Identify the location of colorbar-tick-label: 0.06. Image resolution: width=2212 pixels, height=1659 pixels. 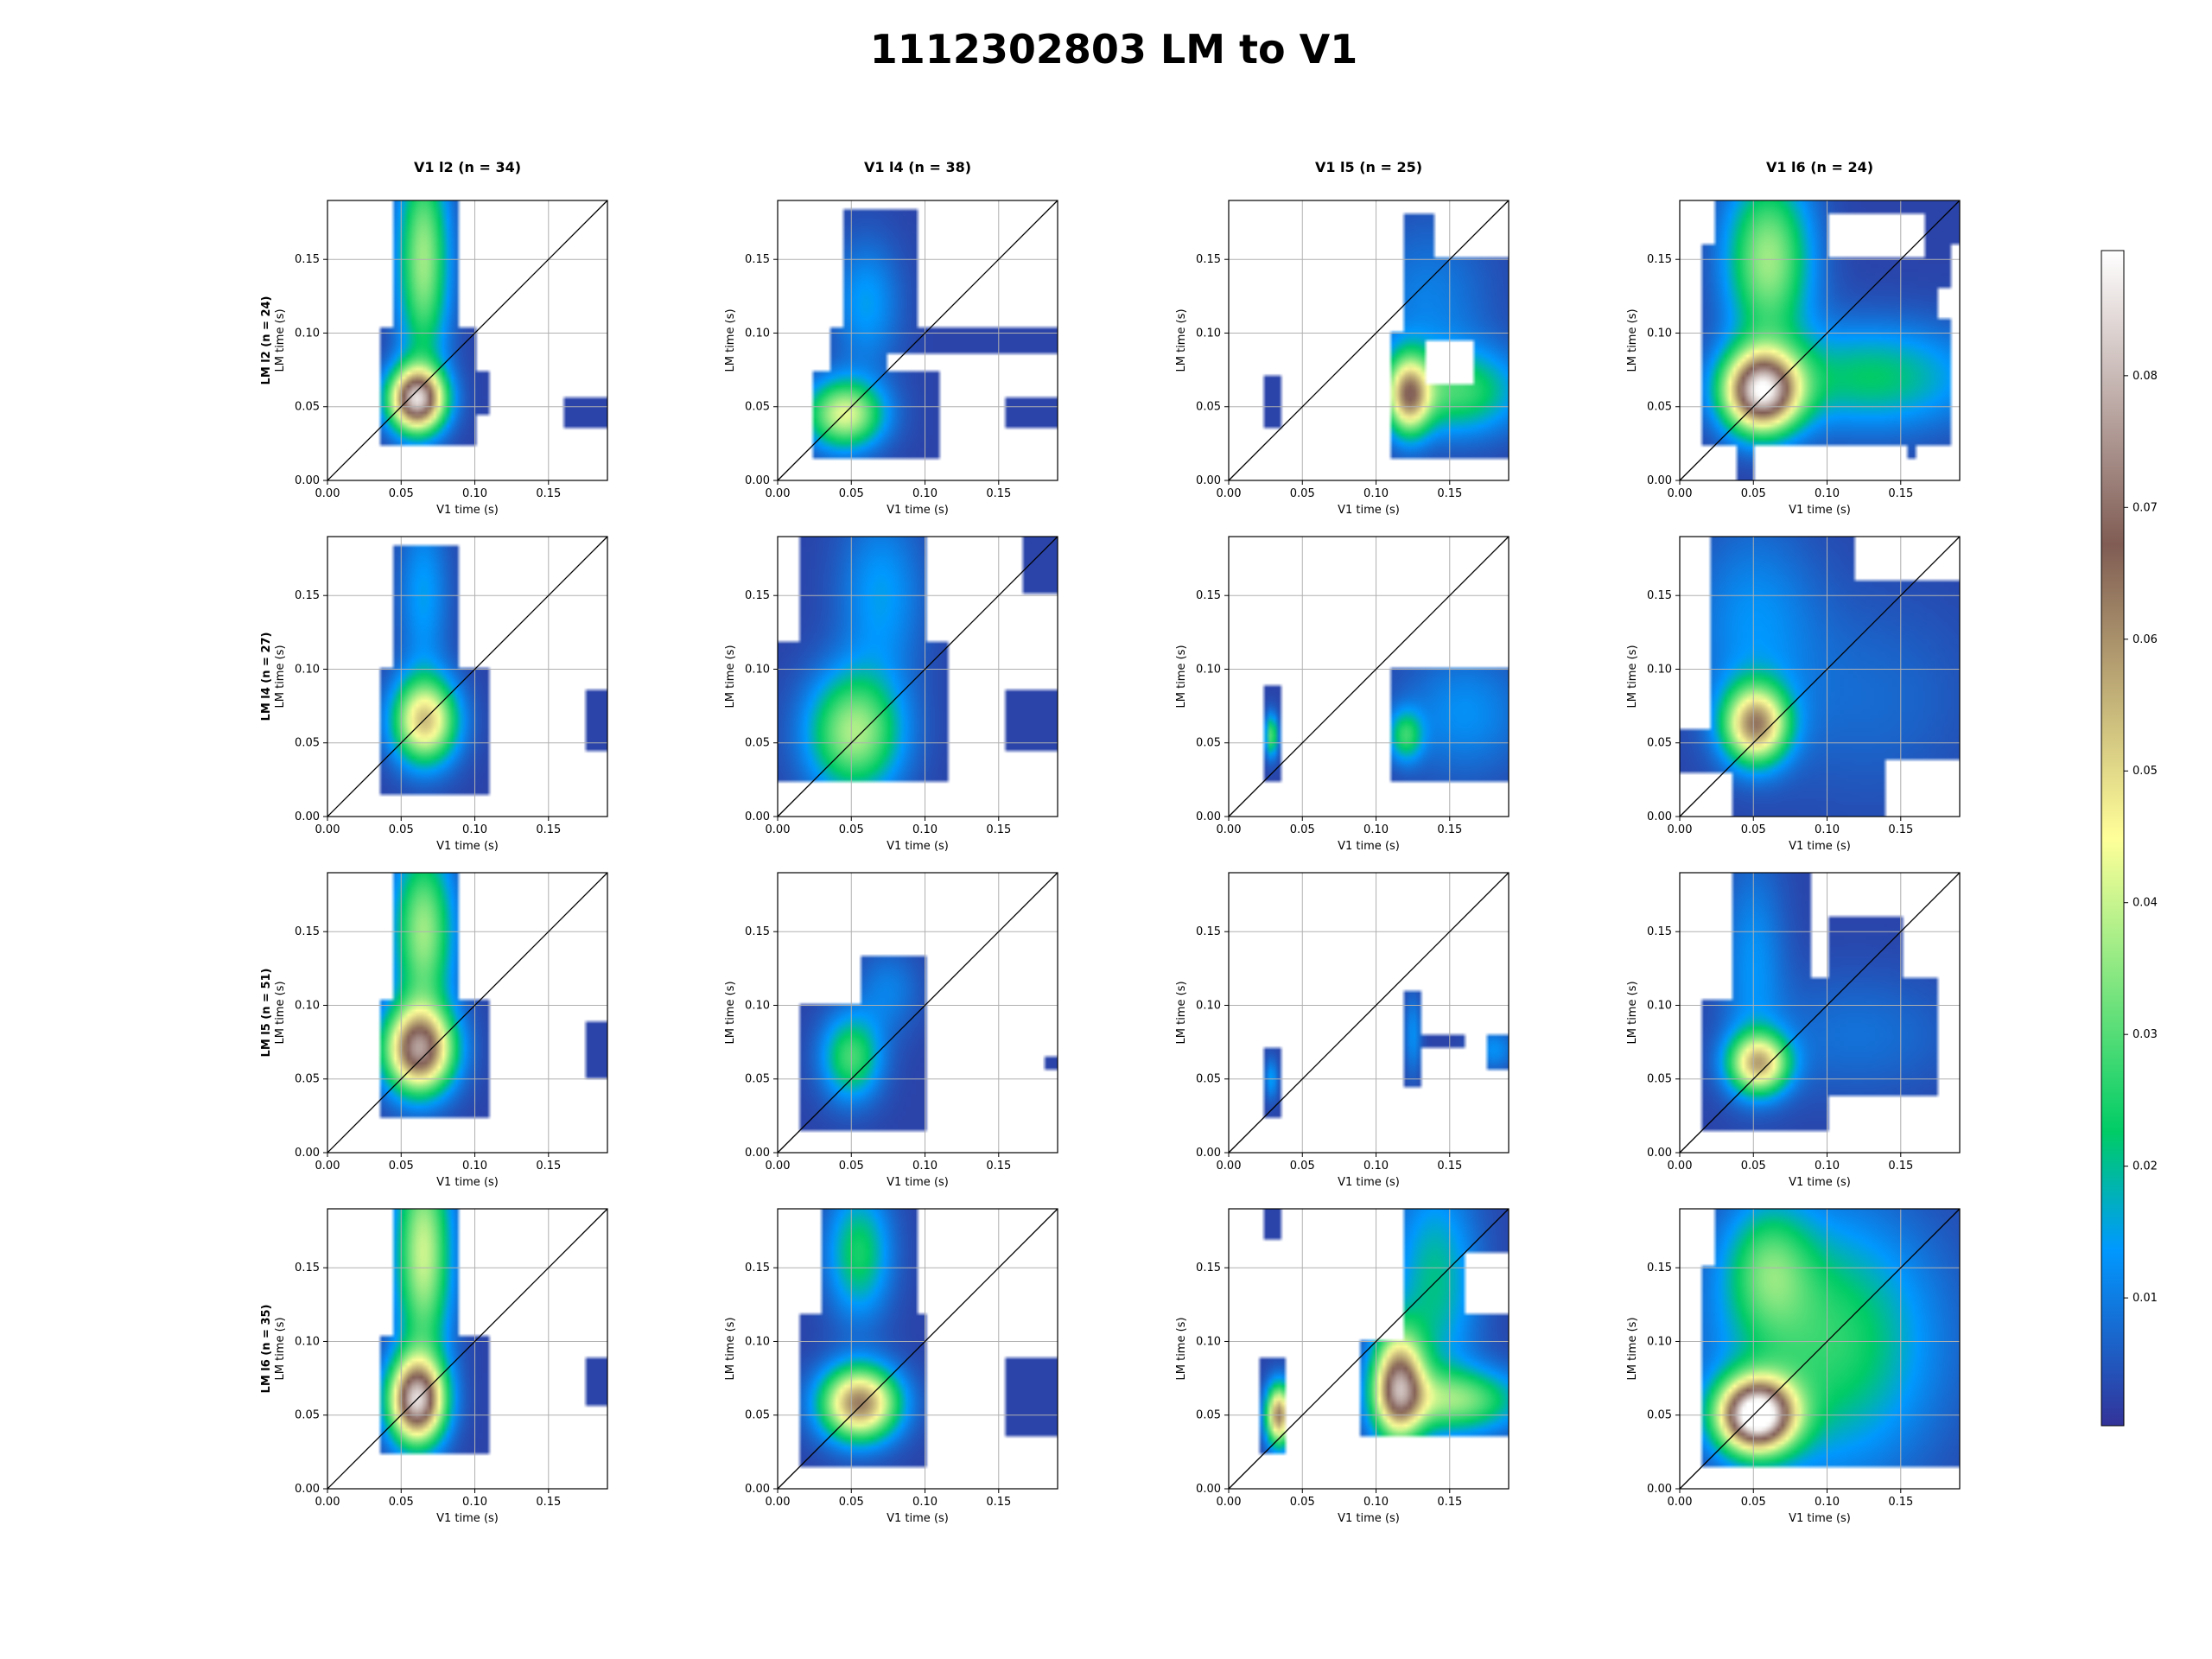
(2145, 639).